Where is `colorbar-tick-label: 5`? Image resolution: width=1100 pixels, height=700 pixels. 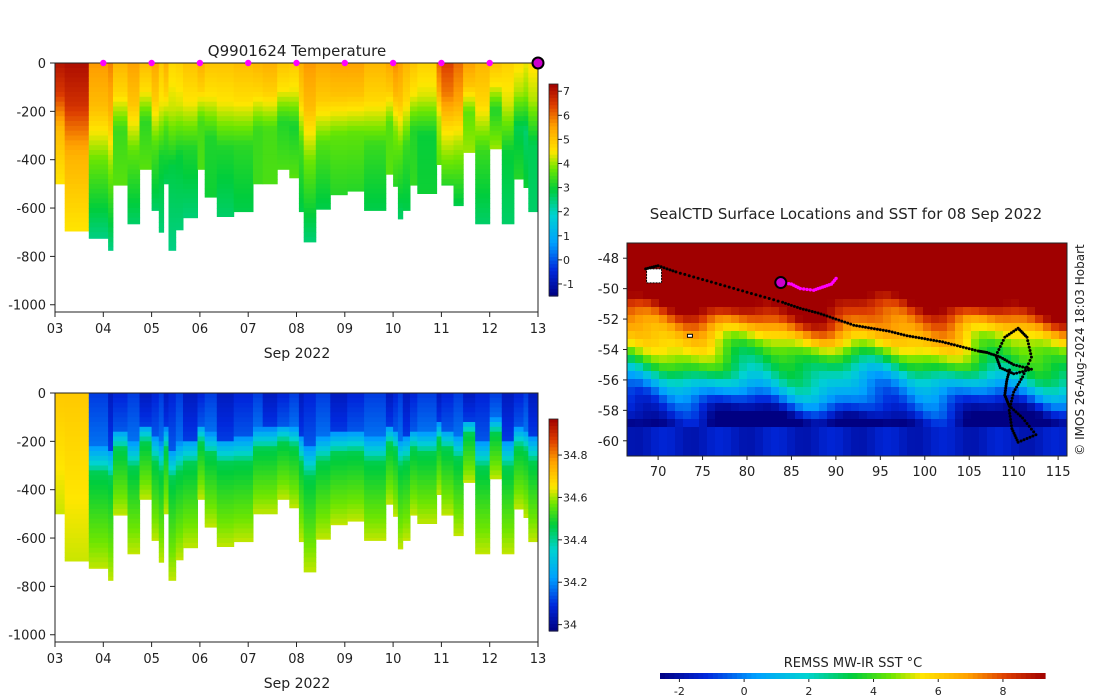
colorbar-tick-label: 5 is located at coordinates (566, 139).